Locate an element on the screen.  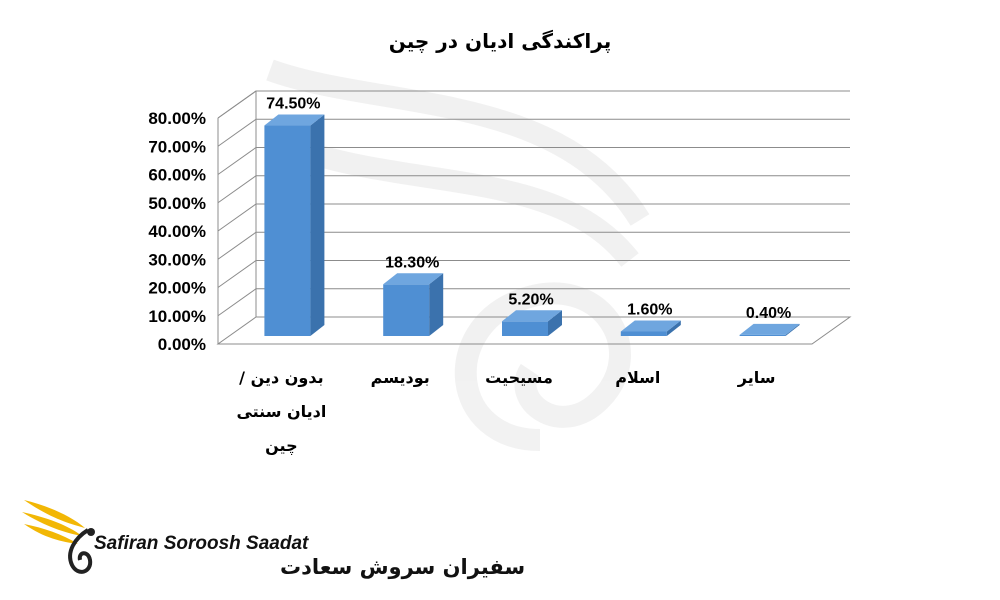
plot-floor is located at coordinates (534, 330).